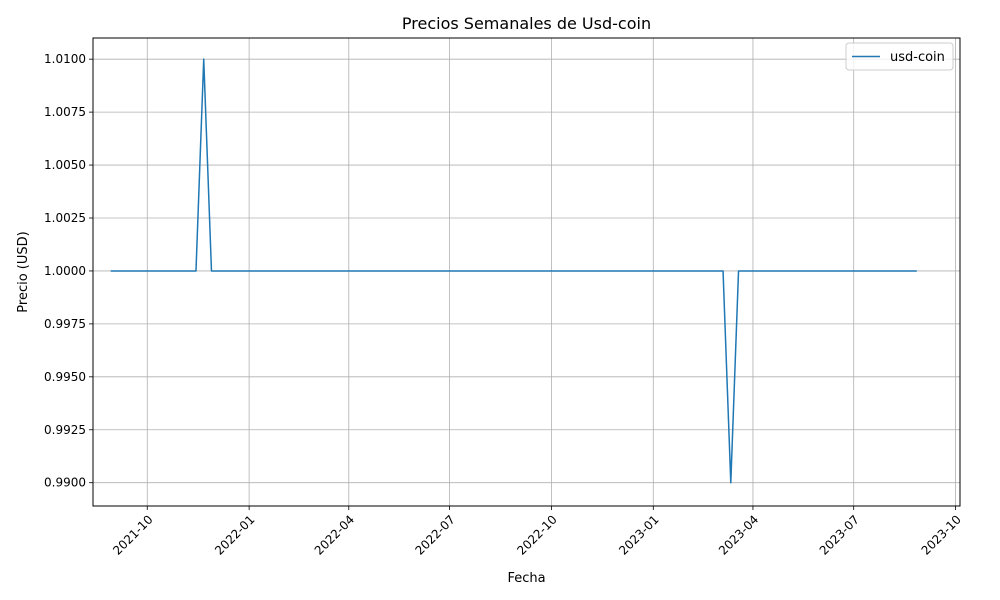 This screenshot has height=600, width=1000. I want to click on x-tick-label: 2023-07, so click(839, 534).